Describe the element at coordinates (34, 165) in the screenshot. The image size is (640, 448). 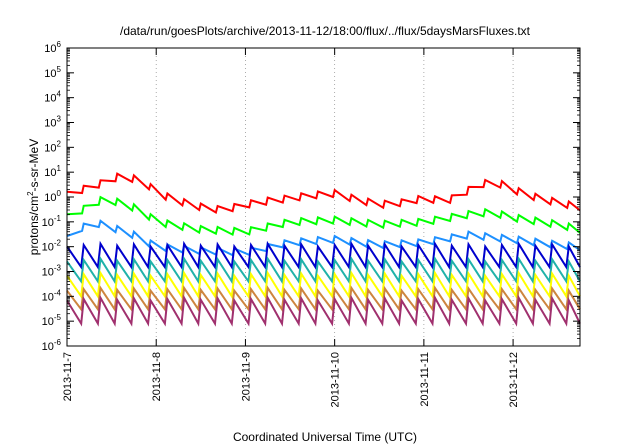
I see `y-axis-label-rest: -s-sr-MeV` at that location.